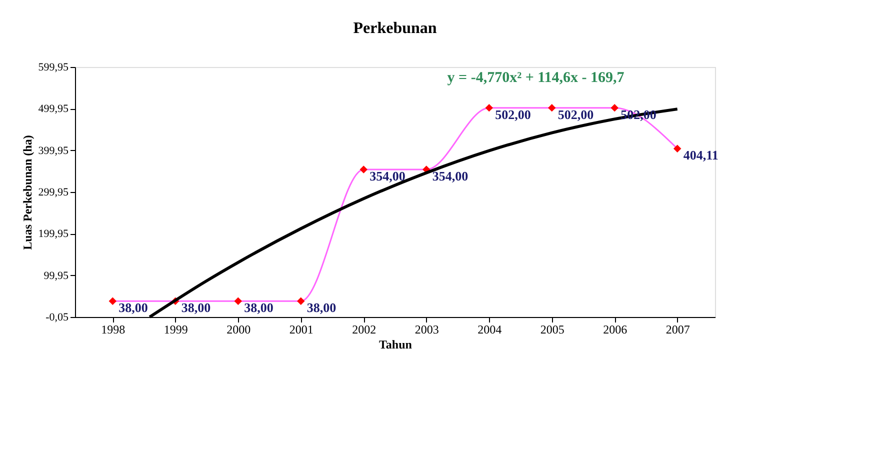 The image size is (877, 454). What do you see at coordinates (27, 192) in the screenshot?
I see `y-axis-title: Luas Perkebunan (ha)` at bounding box center [27, 192].